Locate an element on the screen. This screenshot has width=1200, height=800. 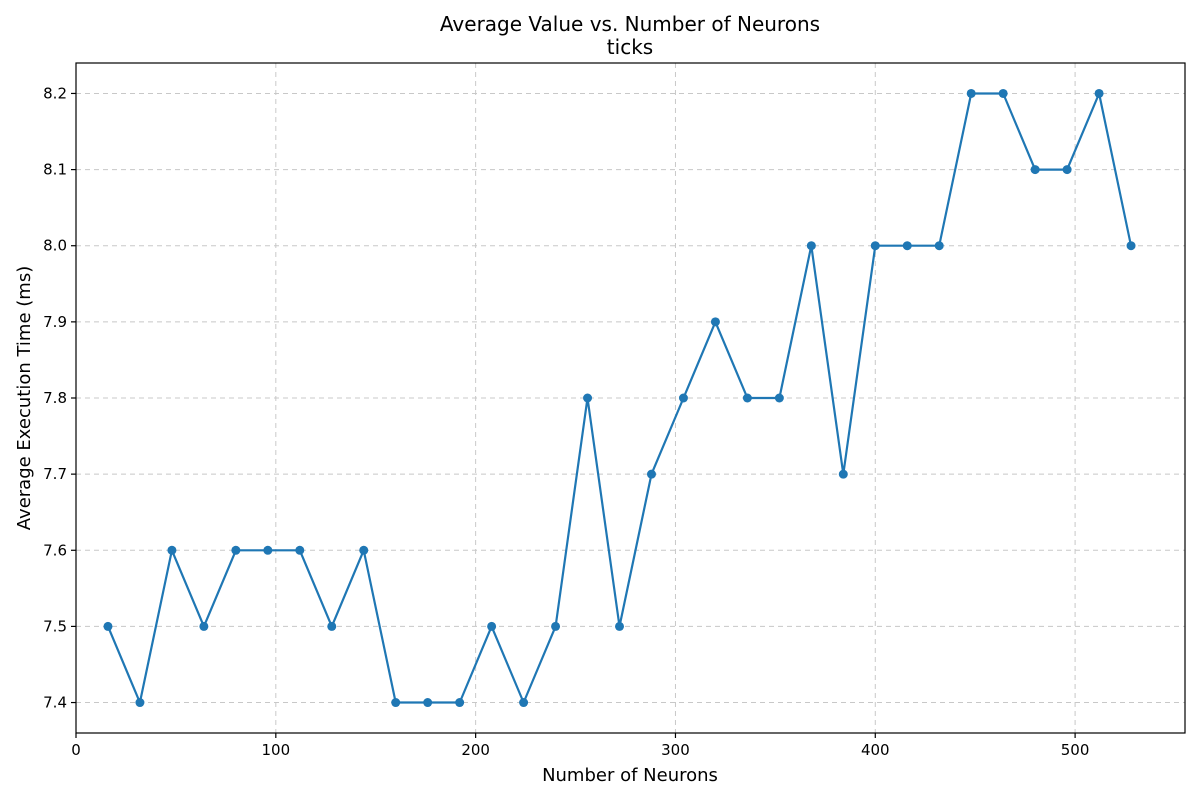
y-tick-label: 7.8 is located at coordinates (55, 398).